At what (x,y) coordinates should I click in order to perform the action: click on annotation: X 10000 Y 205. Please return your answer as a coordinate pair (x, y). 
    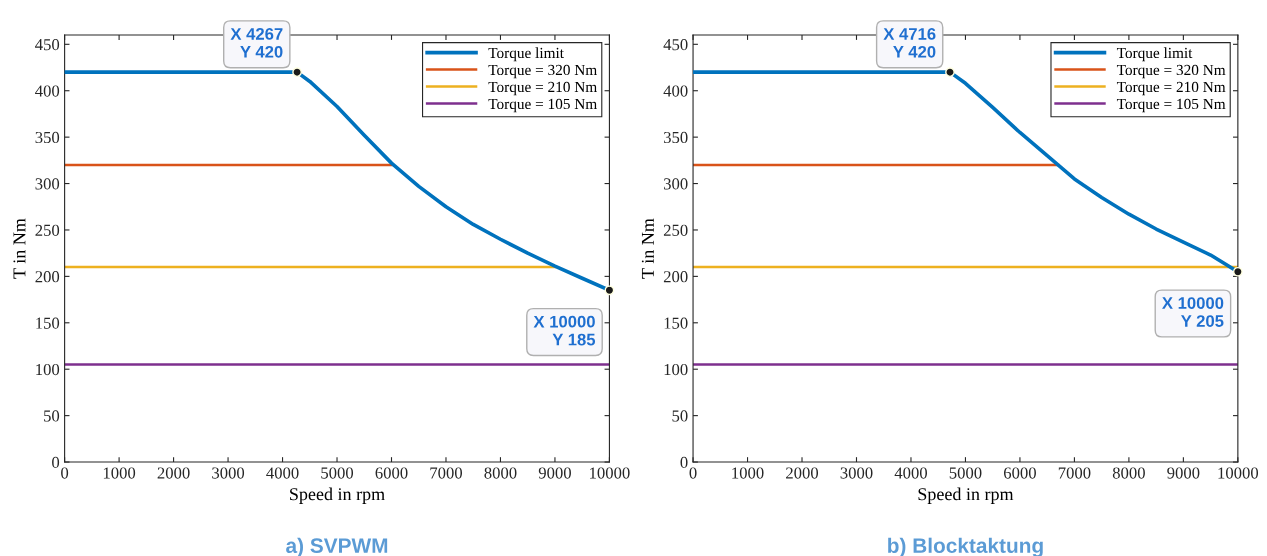
    Looking at the image, I should click on (1193, 312).